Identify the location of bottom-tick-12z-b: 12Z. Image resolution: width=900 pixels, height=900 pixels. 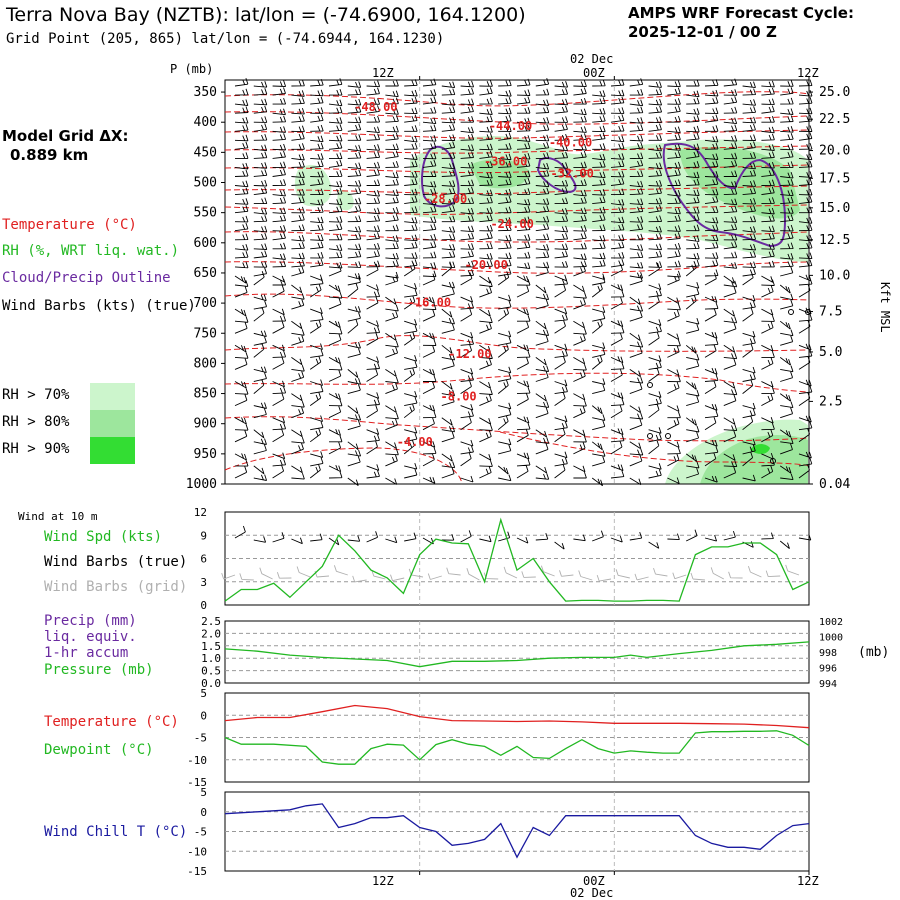
(808, 881).